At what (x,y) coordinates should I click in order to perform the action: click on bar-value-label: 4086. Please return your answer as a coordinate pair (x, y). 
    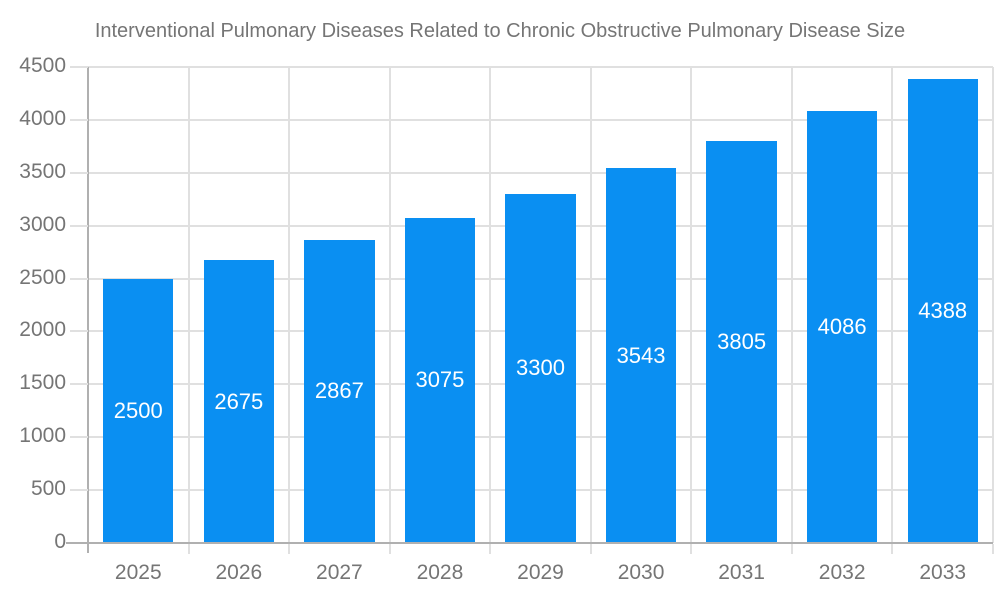
    Looking at the image, I should click on (842, 326).